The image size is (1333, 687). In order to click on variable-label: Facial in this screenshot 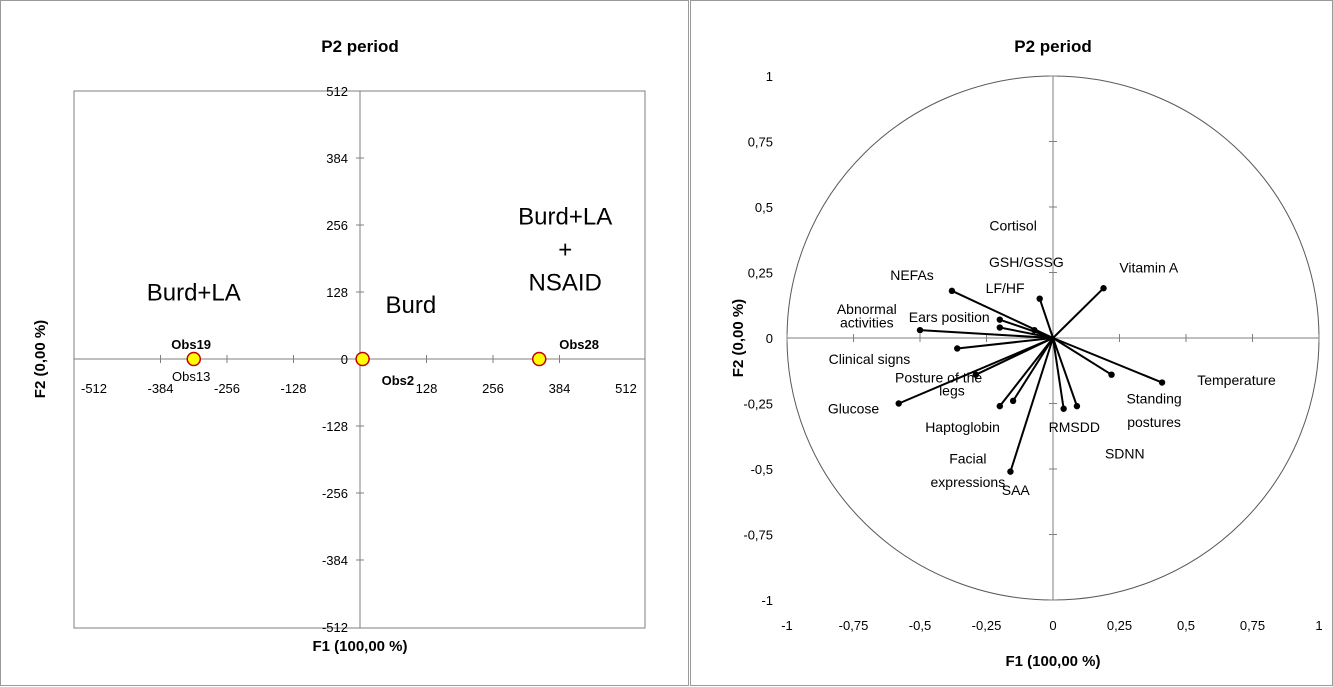, I will do `click(967, 459)`.